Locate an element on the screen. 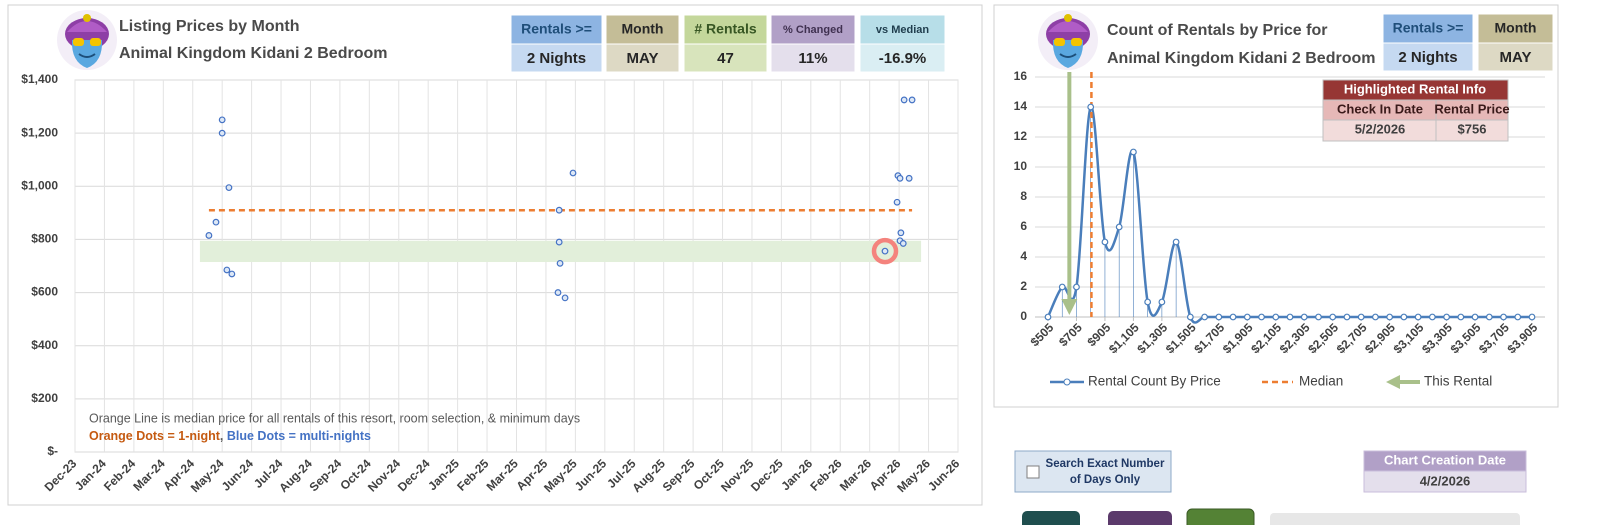  chart-title: Count of Rentals by Price for is located at coordinates (1217, 30).